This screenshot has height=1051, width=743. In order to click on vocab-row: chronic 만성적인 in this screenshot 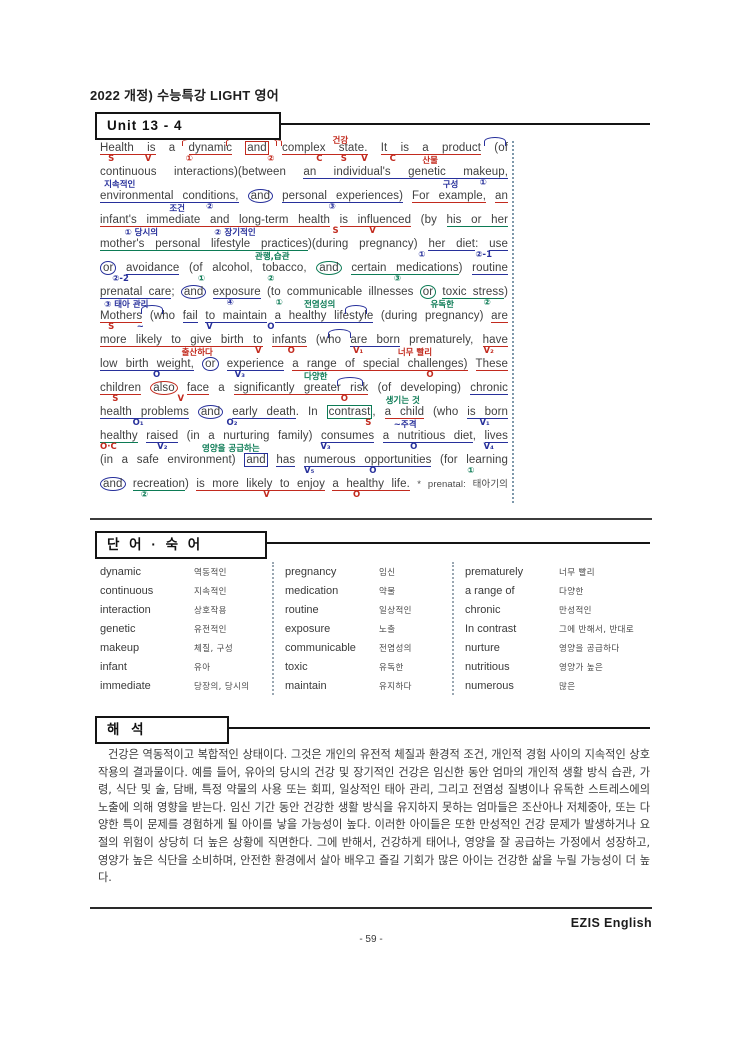, I will do `click(558, 609)`.